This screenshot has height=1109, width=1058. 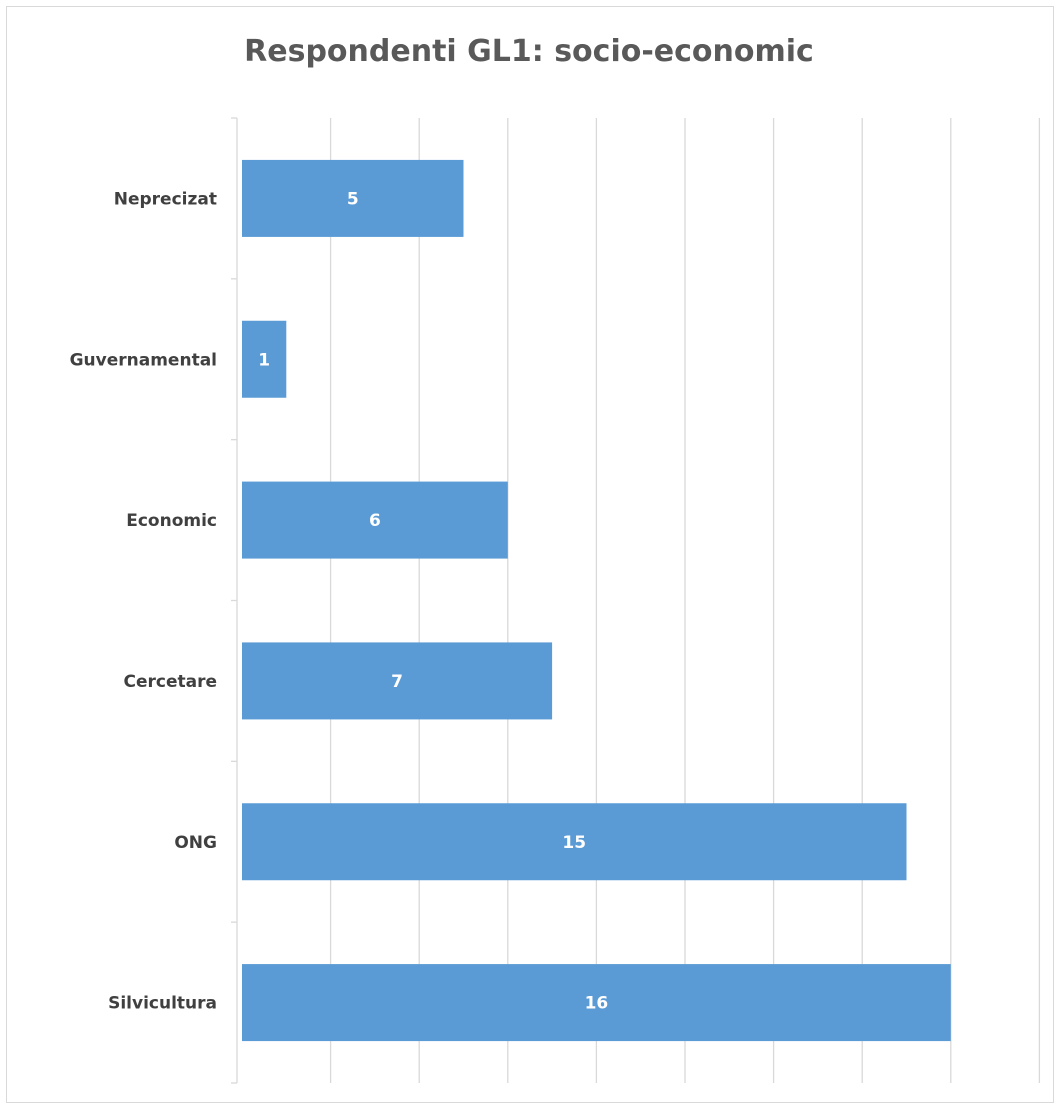 What do you see at coordinates (529, 51) in the screenshot?
I see `chart-title: Respondenti GL1: socio-economic` at bounding box center [529, 51].